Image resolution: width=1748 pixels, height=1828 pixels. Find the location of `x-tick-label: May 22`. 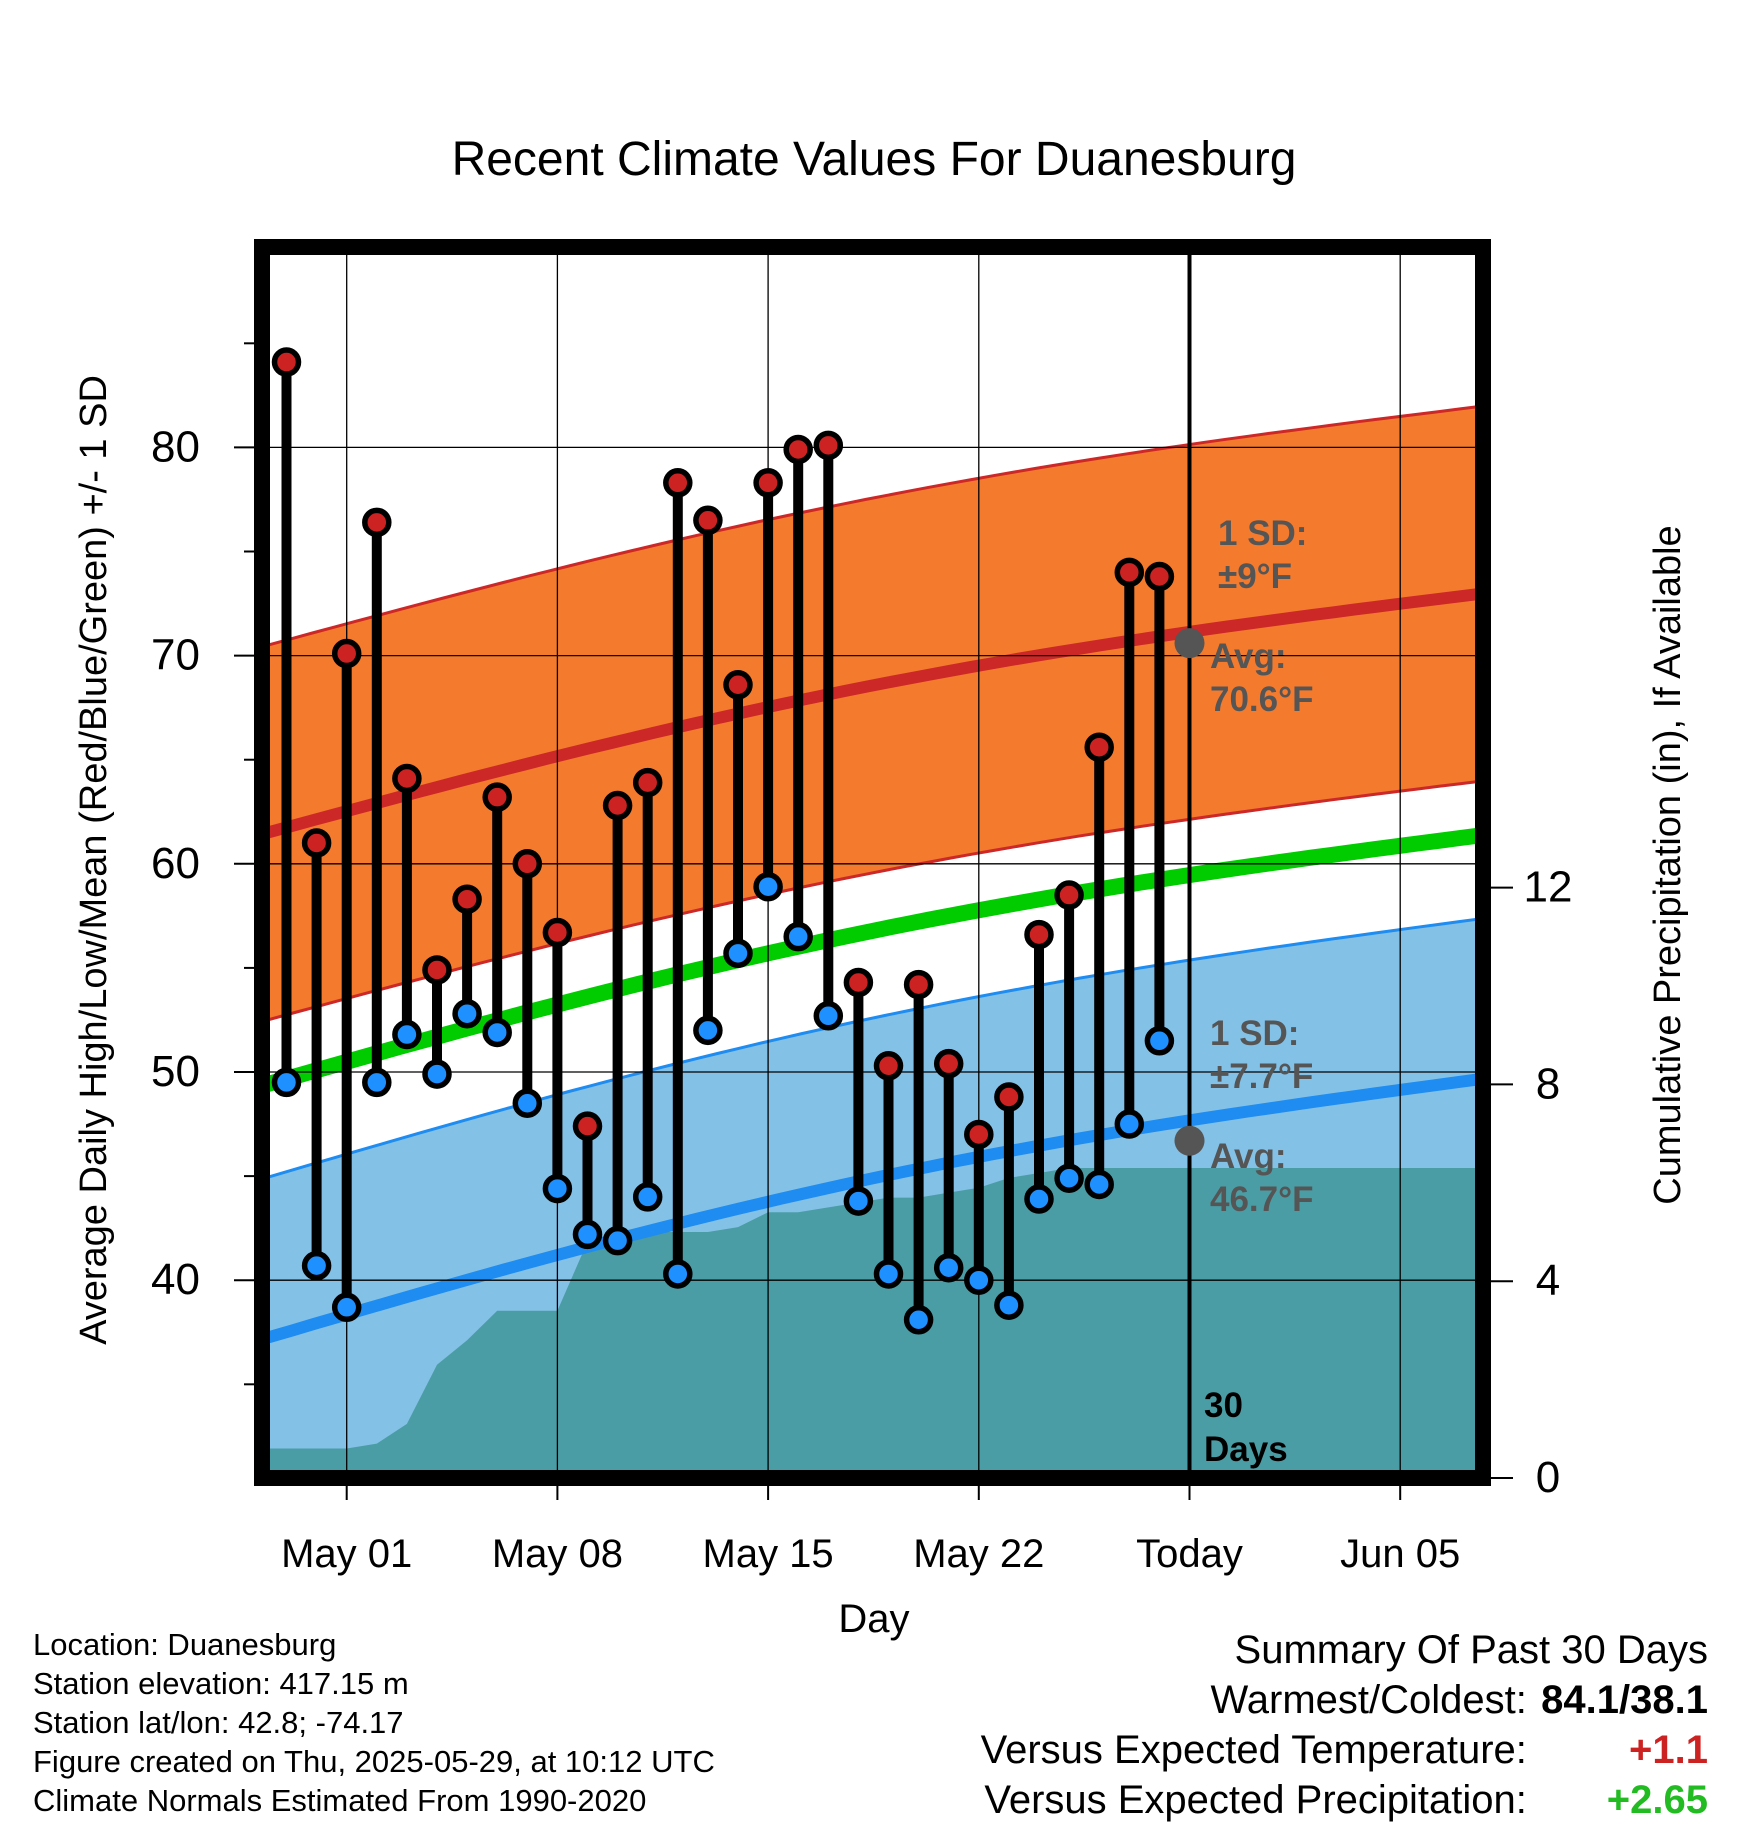

x-tick-label: May 22 is located at coordinates (978, 1554).